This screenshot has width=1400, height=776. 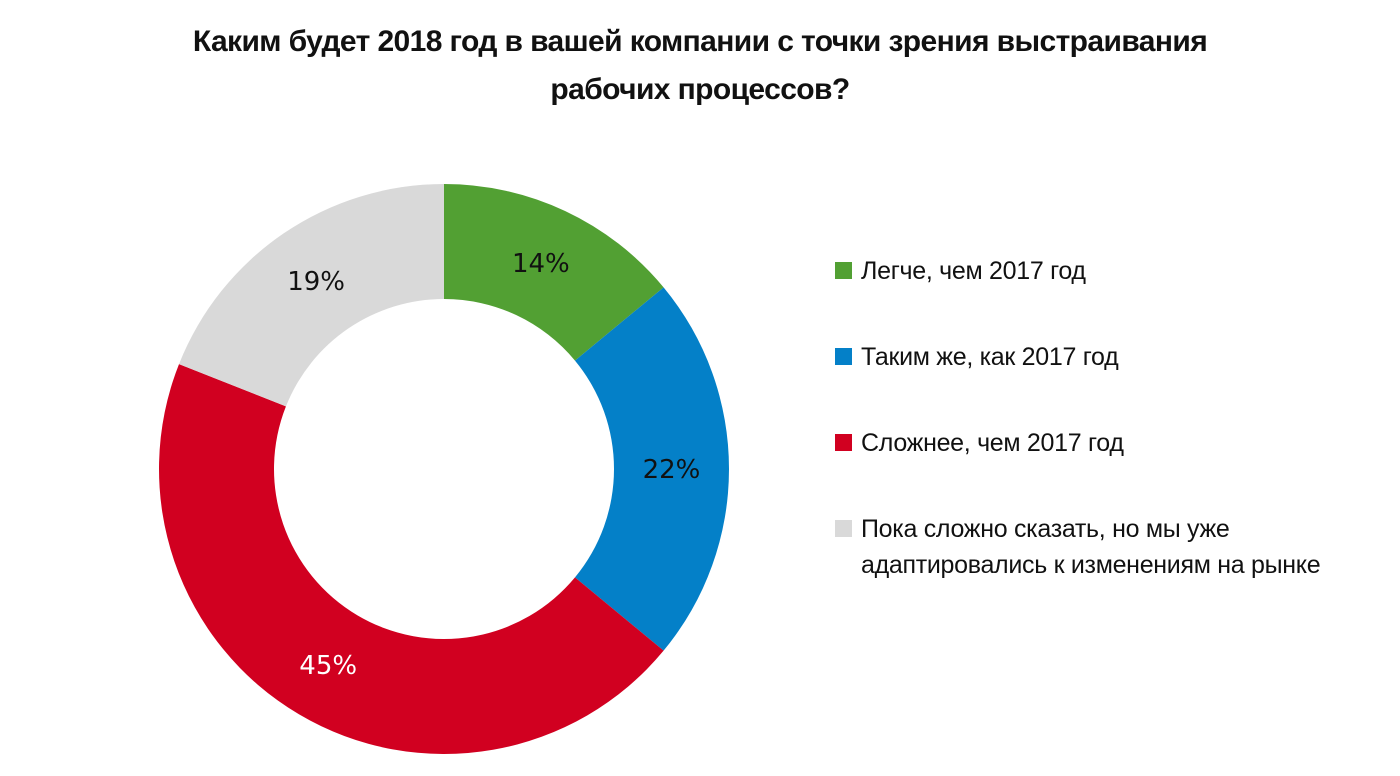 I want to click on slice-value-label: 14%, so click(x=541, y=264).